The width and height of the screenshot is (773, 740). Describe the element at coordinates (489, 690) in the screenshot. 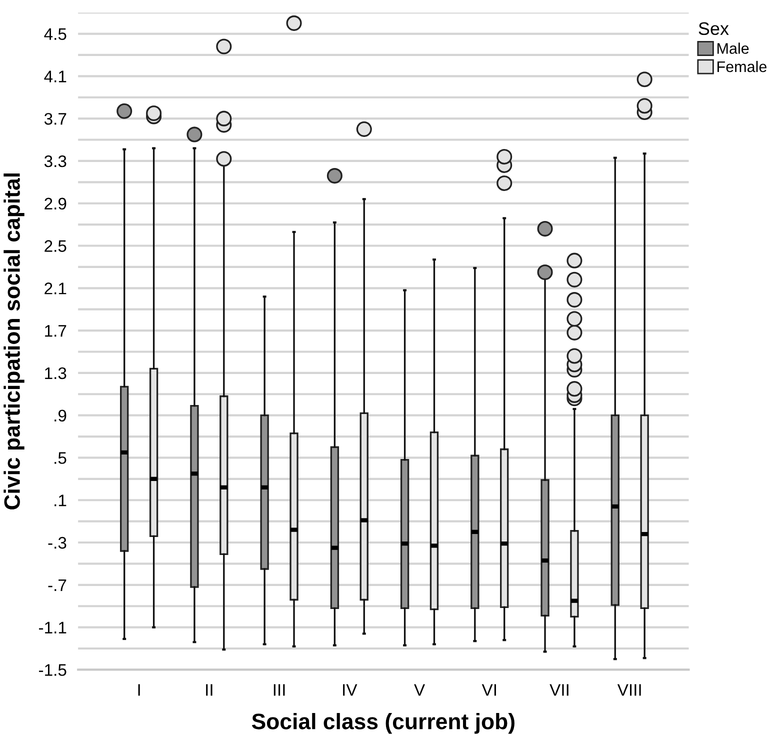

I see `x-tick-label: VI` at that location.